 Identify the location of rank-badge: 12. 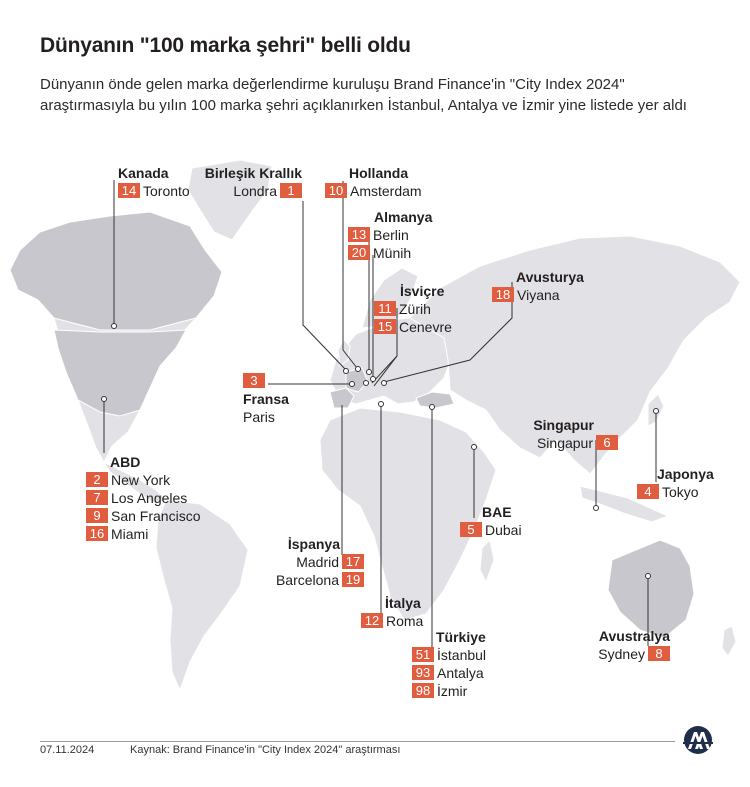
(372, 620).